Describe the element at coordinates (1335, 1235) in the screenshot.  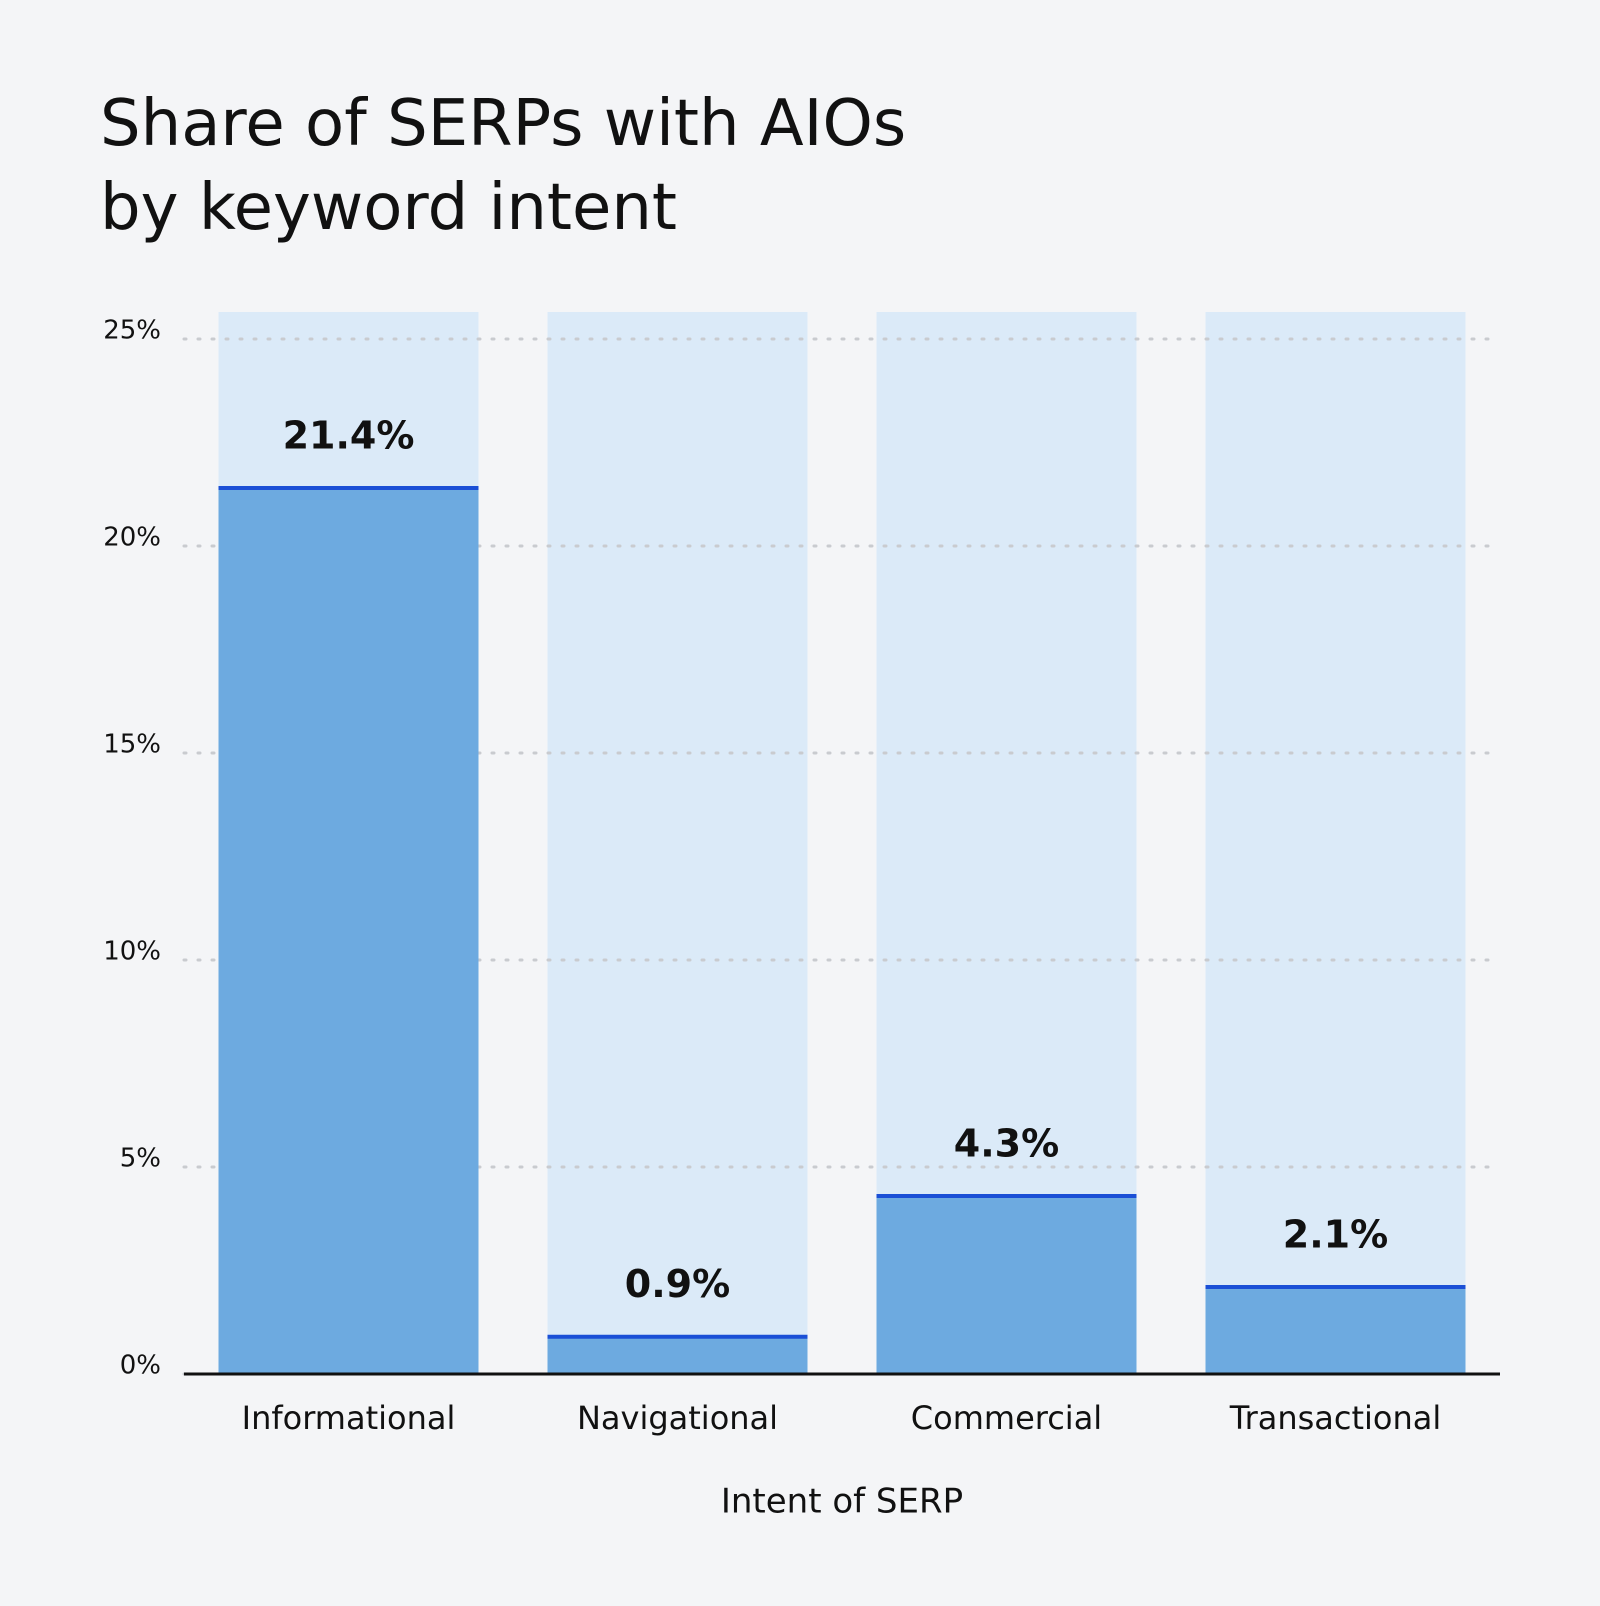
I see `value-label: 2.1%` at that location.